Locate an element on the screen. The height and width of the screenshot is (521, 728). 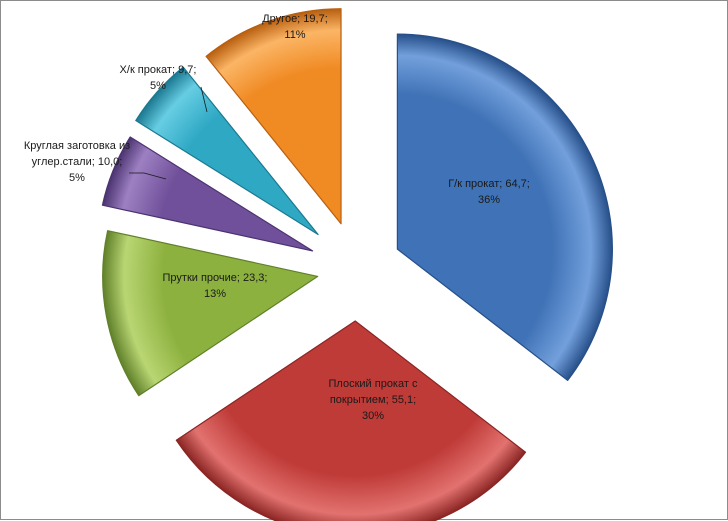
data-label-line: 13% is located at coordinates (215, 294).